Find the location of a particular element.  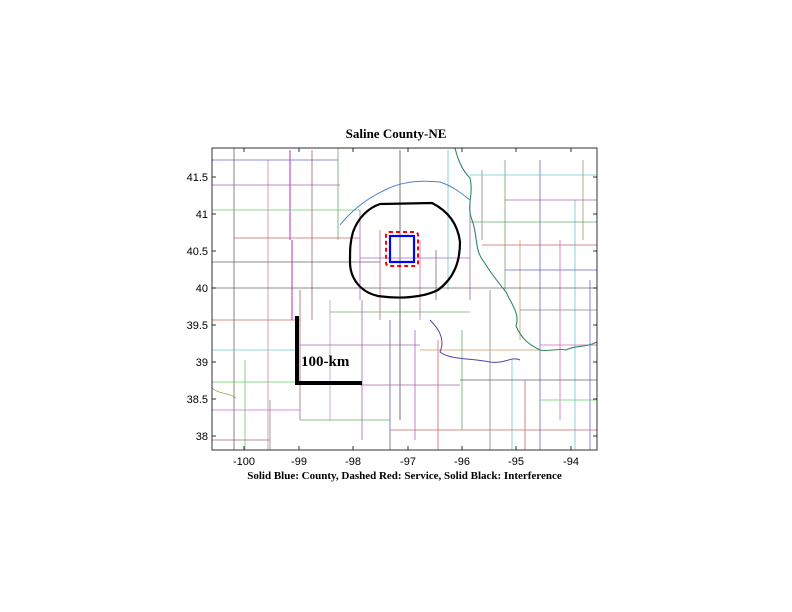

map-title: Saline County-NE is located at coordinates (396, 133).